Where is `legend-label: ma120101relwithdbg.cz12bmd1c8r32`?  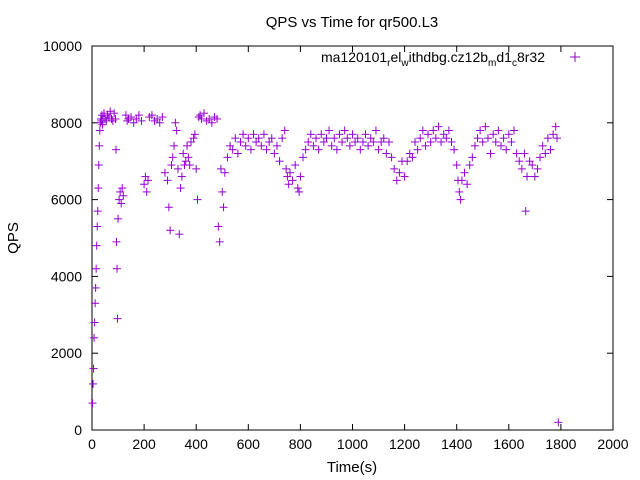 legend-label: ma120101relwithdbg.cz12bmd1c8r32 is located at coordinates (433, 59).